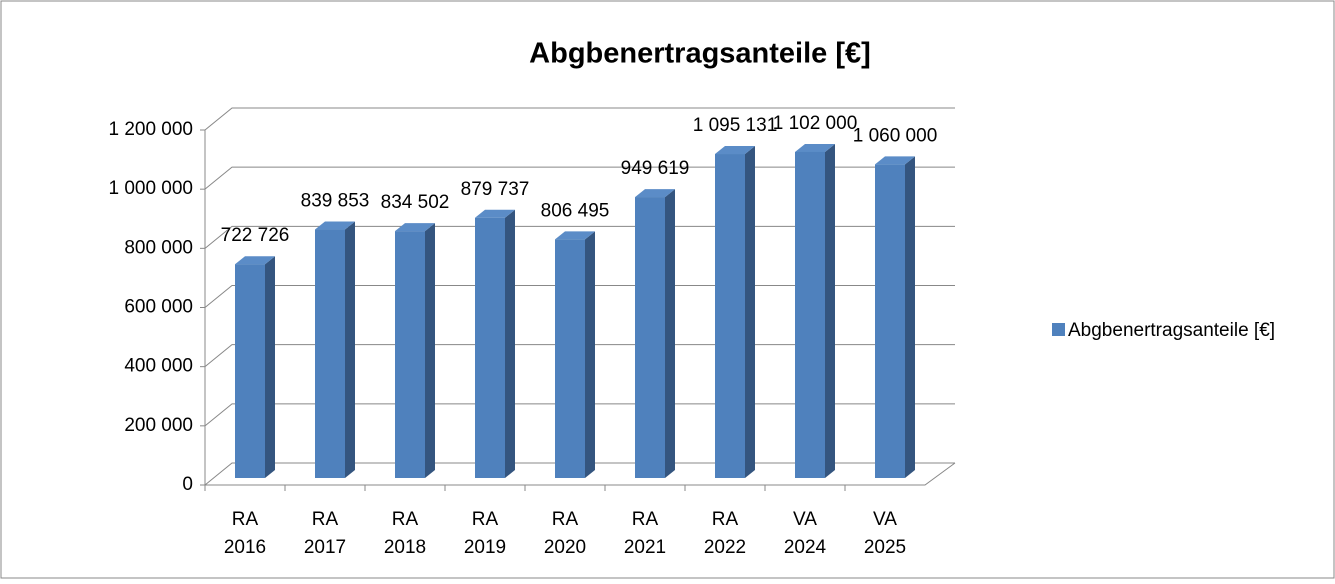  What do you see at coordinates (187, 484) in the screenshot?
I see `y-tick-label: 0` at bounding box center [187, 484].